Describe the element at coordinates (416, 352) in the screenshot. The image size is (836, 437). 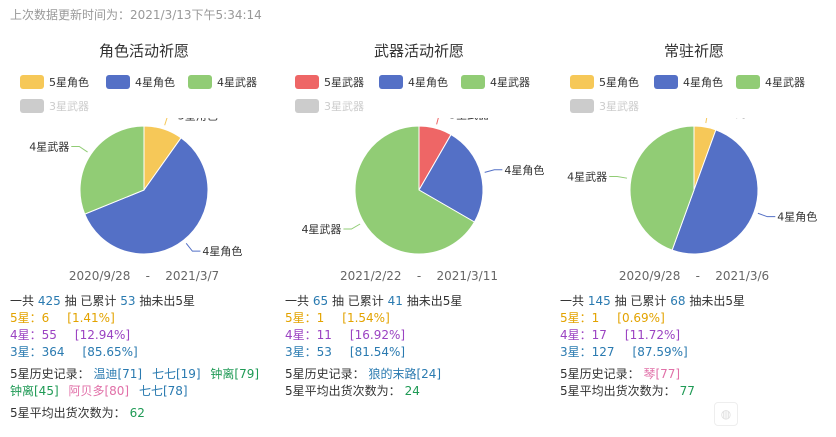
I see `rarity-3-line: 3星：53 [81.54%]` at that location.